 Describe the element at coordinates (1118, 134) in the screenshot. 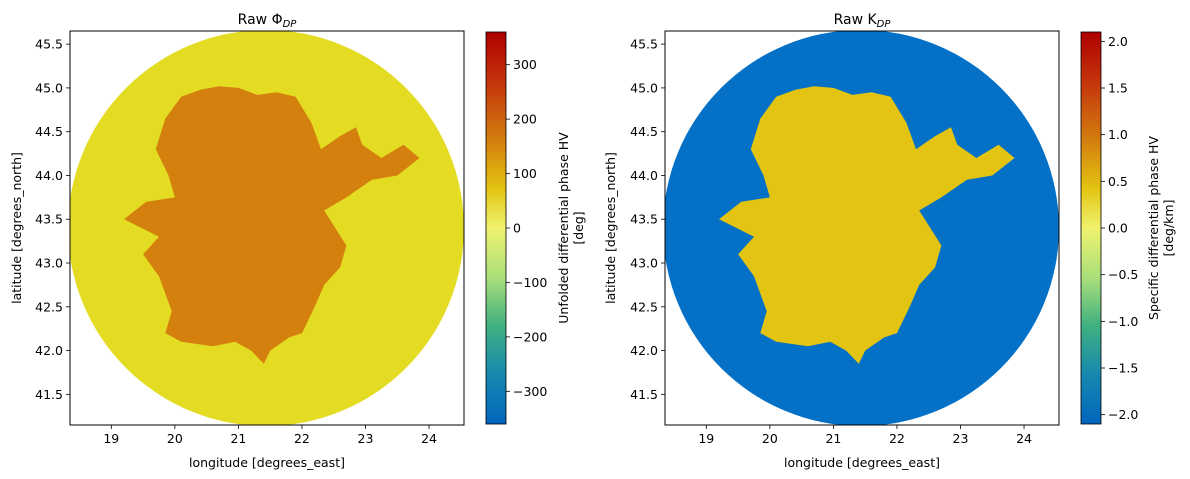

I see `colorbar-tick-label: 1.0` at that location.